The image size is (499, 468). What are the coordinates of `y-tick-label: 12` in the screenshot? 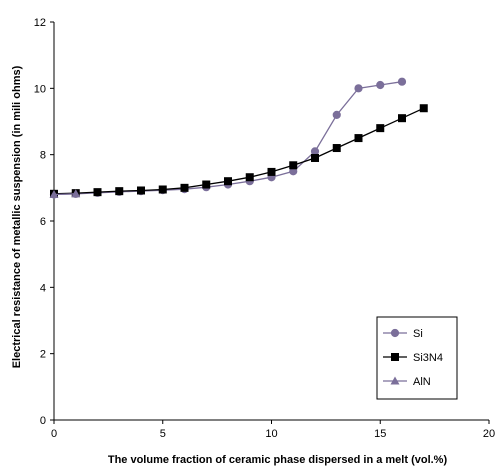 It's located at (40, 23).